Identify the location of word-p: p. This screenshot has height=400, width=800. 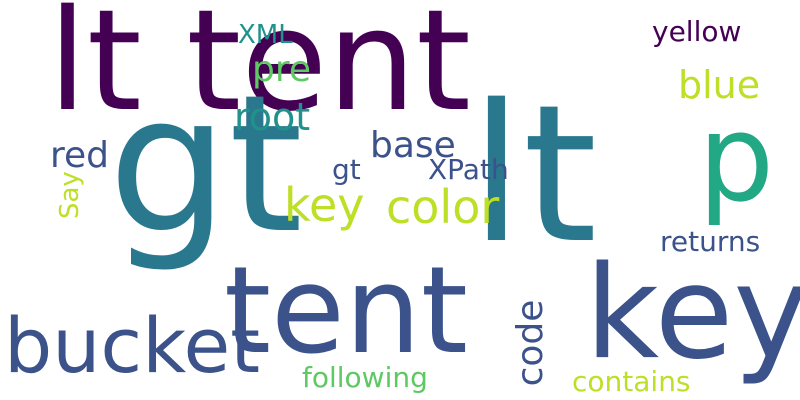
(736, 159).